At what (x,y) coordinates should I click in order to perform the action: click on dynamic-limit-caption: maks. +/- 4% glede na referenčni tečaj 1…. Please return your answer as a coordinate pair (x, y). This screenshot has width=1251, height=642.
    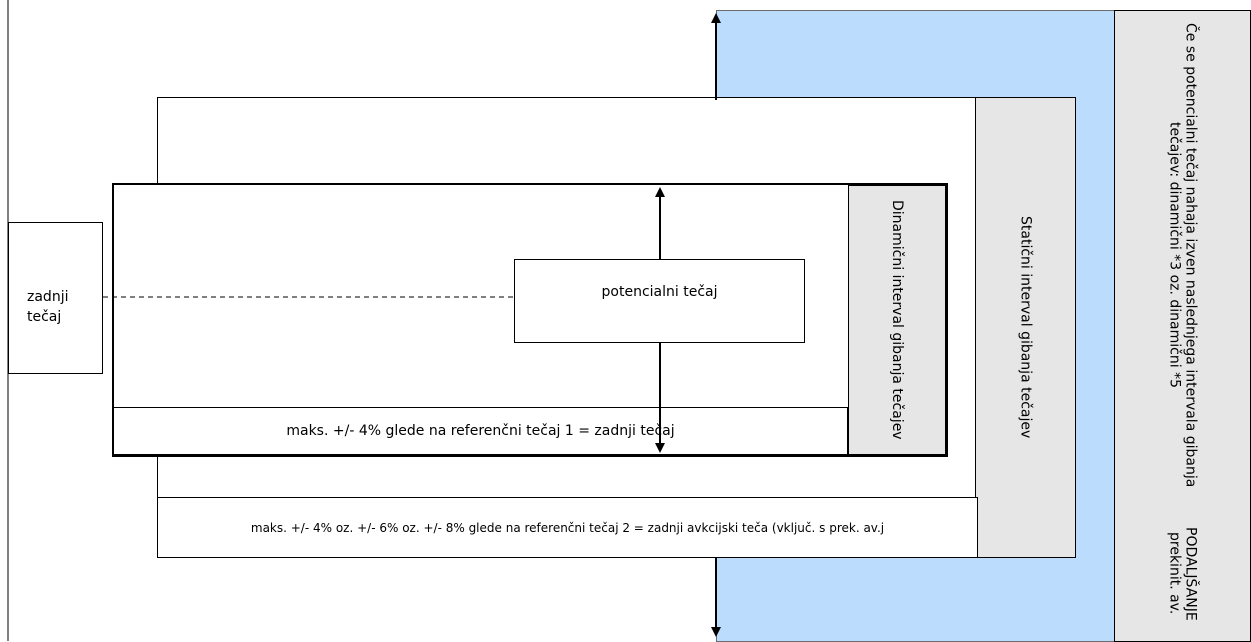
    Looking at the image, I should click on (480, 431).